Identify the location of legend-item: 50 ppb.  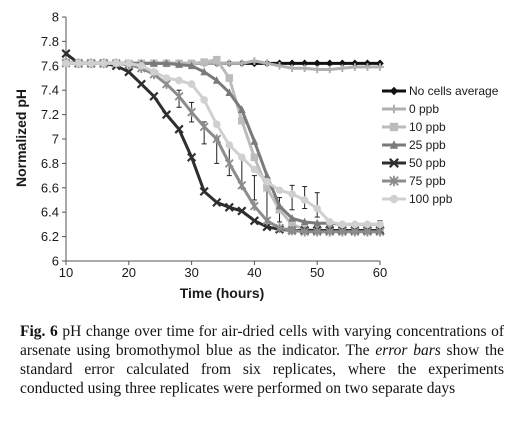
(414, 163).